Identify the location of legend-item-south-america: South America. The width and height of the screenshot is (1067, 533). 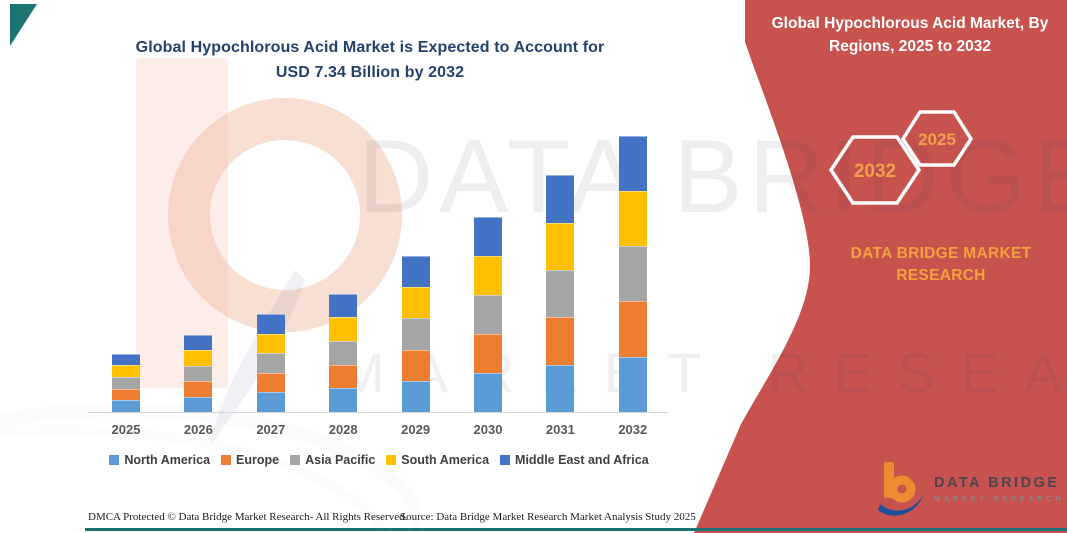
(437, 460).